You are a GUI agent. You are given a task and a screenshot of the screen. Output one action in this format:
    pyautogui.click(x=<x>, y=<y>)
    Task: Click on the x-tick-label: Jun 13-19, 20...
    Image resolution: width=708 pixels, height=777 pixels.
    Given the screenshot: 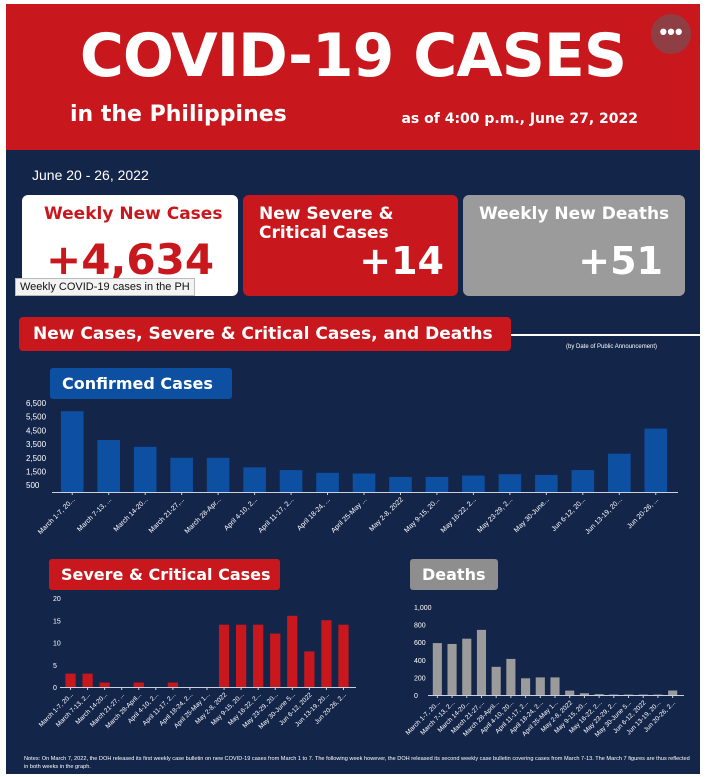 What is the action you would take?
    pyautogui.click(x=603, y=515)
    